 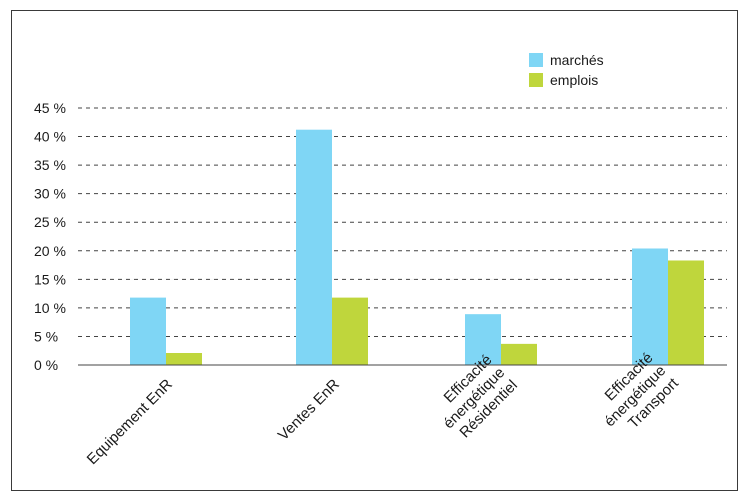 What do you see at coordinates (50, 108) in the screenshot?
I see `y-tick-label: 45 %` at bounding box center [50, 108].